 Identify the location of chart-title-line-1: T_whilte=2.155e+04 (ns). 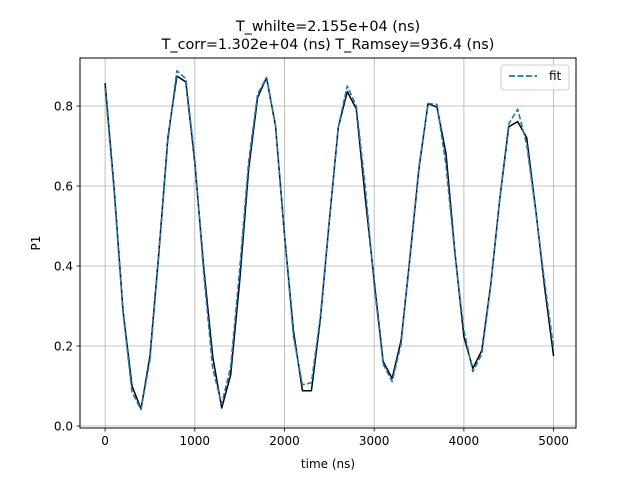
(327, 27).